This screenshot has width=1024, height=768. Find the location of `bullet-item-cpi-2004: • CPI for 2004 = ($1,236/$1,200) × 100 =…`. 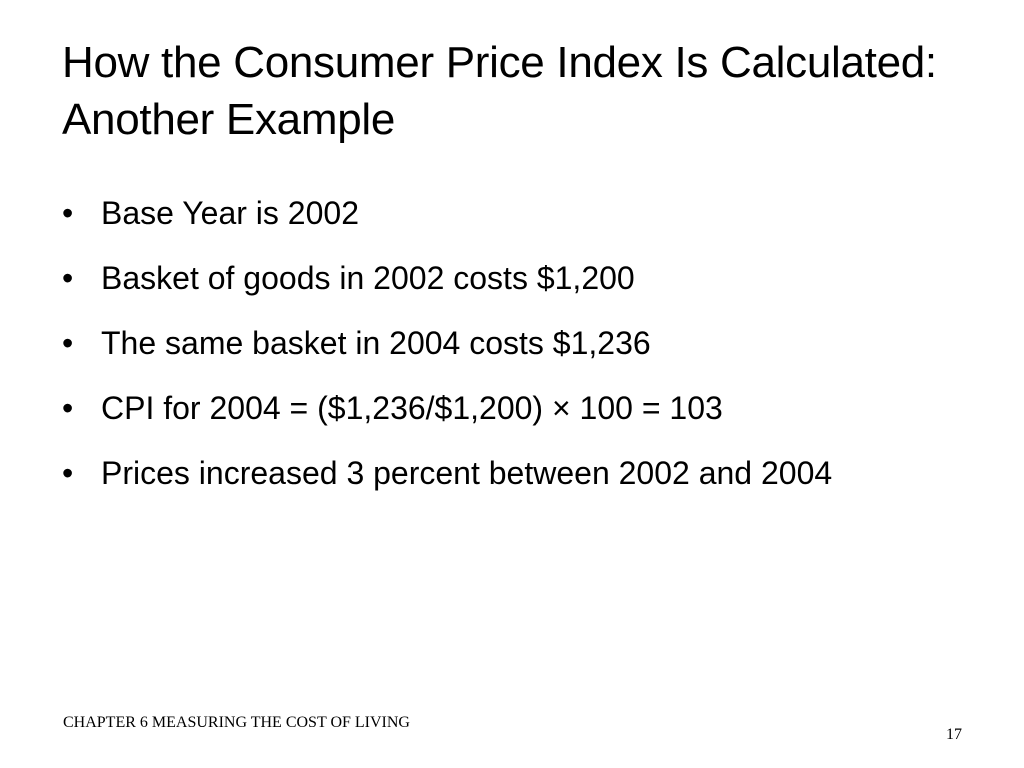

bullet-item-cpi-2004: • CPI for 2004 = ($1,236/$1,200) × 100 =… is located at coordinates (512, 408).